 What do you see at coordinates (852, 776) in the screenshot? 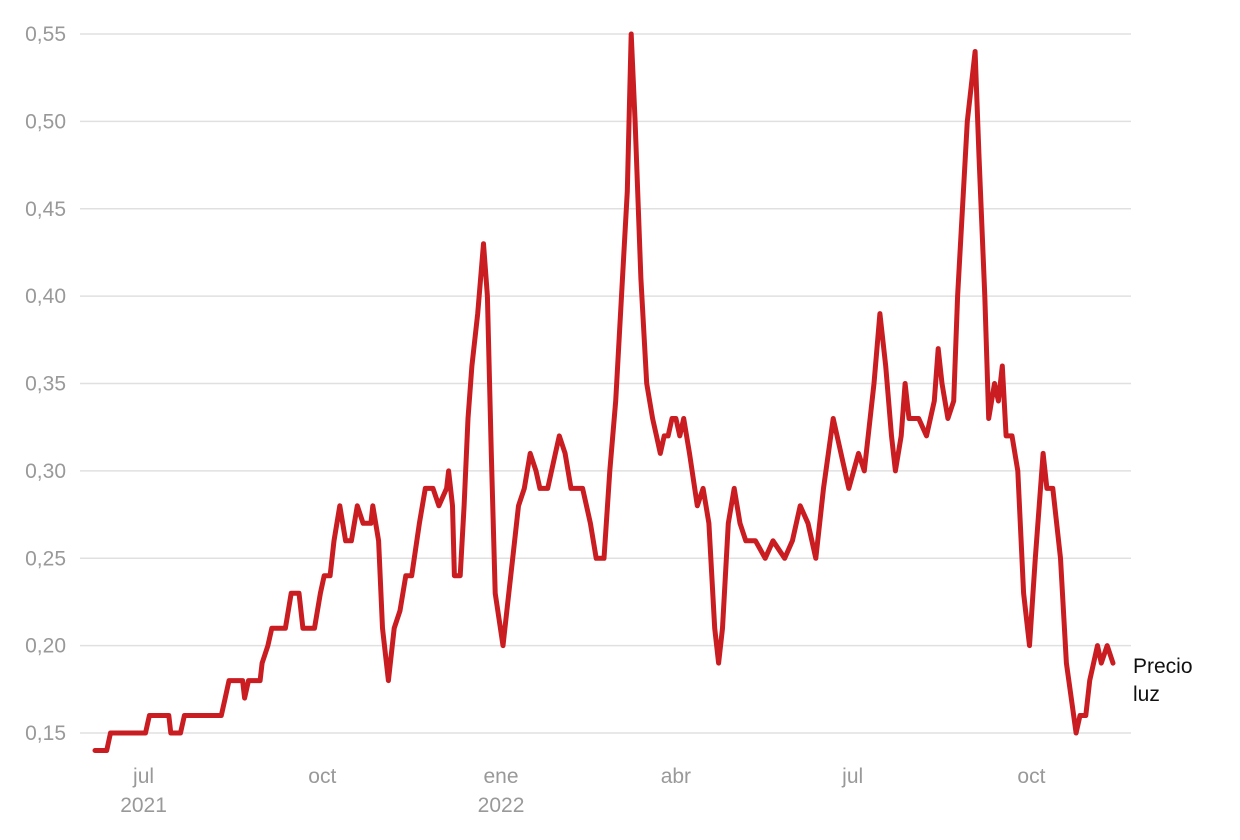
I see `x-tick-label: jul` at bounding box center [852, 776].